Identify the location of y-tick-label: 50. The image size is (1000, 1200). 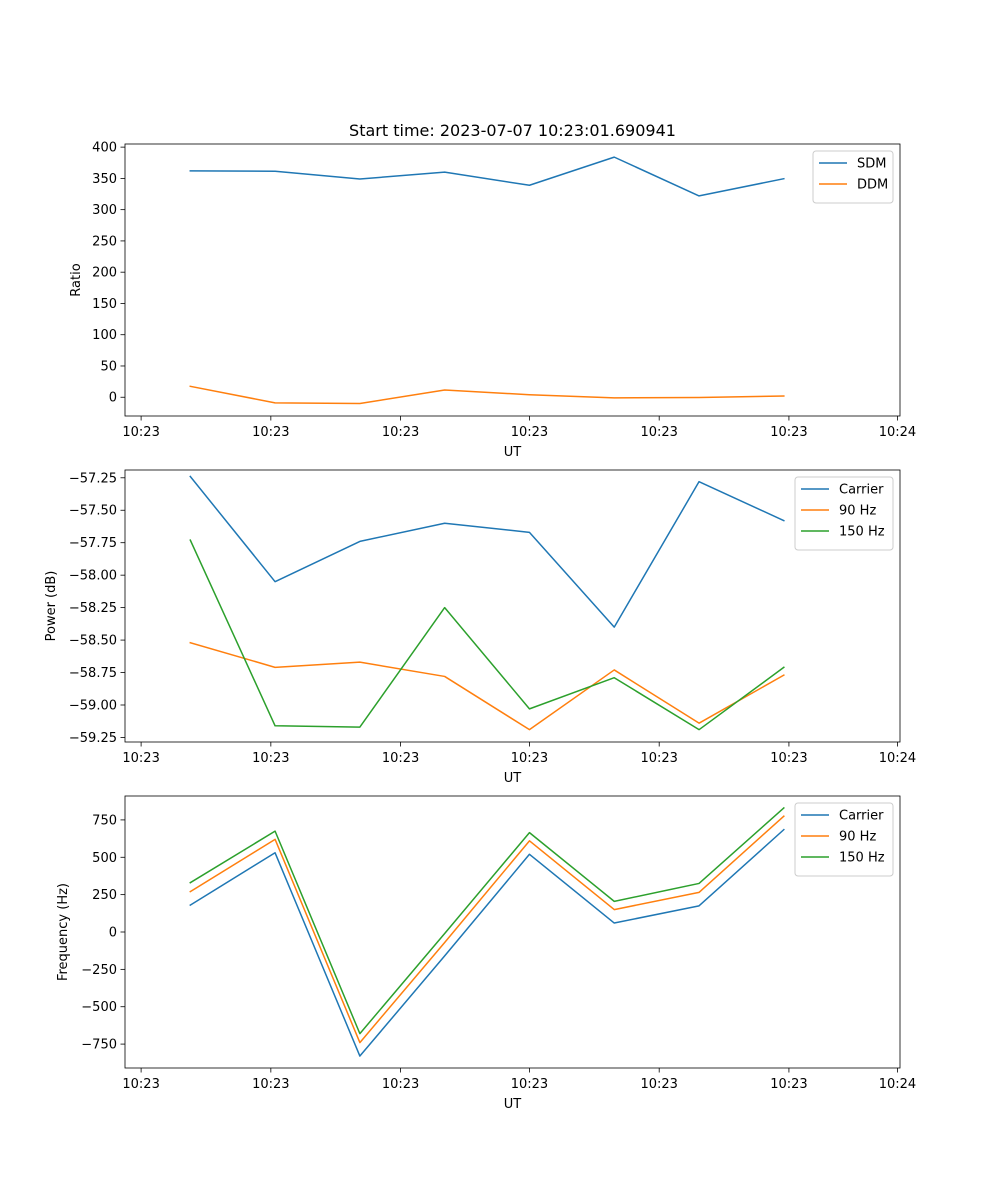
(108, 366).